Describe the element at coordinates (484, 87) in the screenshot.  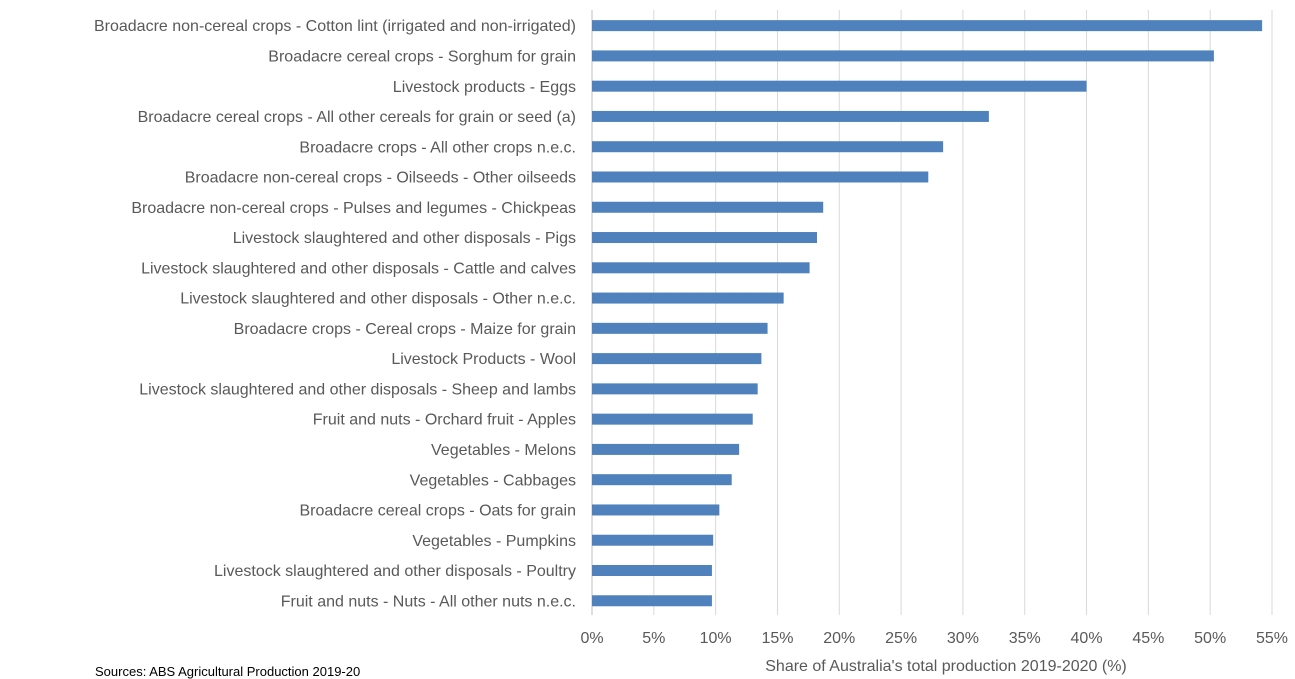
I see `category-label: Livestock products - Eggs` at that location.